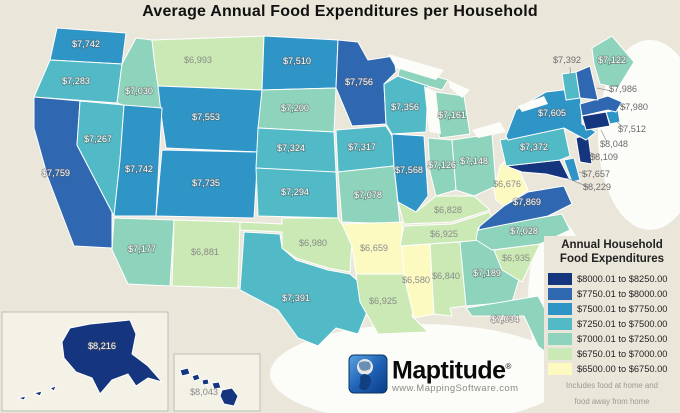 The height and width of the screenshot is (413, 680). What do you see at coordinates (604, 89) in the screenshot?
I see `leader-line-NH` at bounding box center [604, 89].